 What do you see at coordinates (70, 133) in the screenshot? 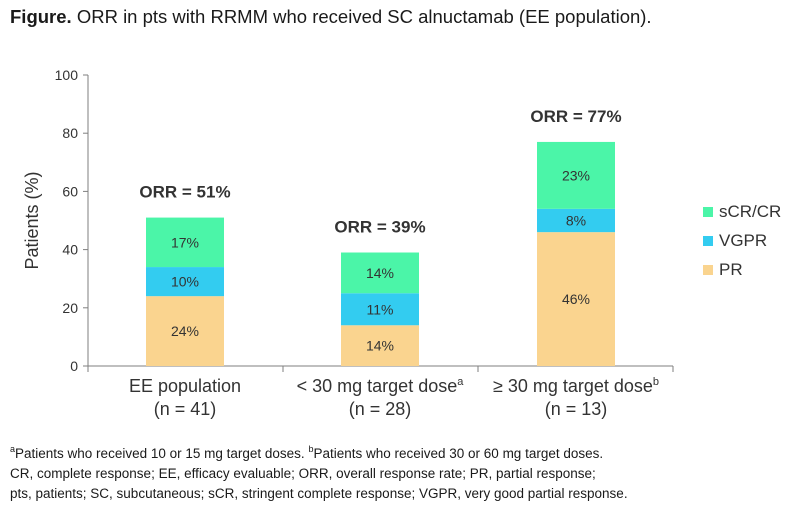
I see `y-tick-label: 80` at bounding box center [70, 133].